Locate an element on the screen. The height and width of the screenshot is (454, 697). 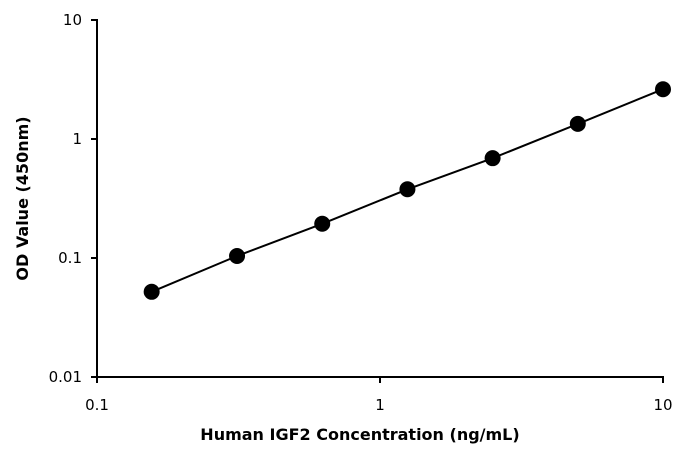
y-axis-title: OD Value (450nm) is located at coordinates (22, 198).